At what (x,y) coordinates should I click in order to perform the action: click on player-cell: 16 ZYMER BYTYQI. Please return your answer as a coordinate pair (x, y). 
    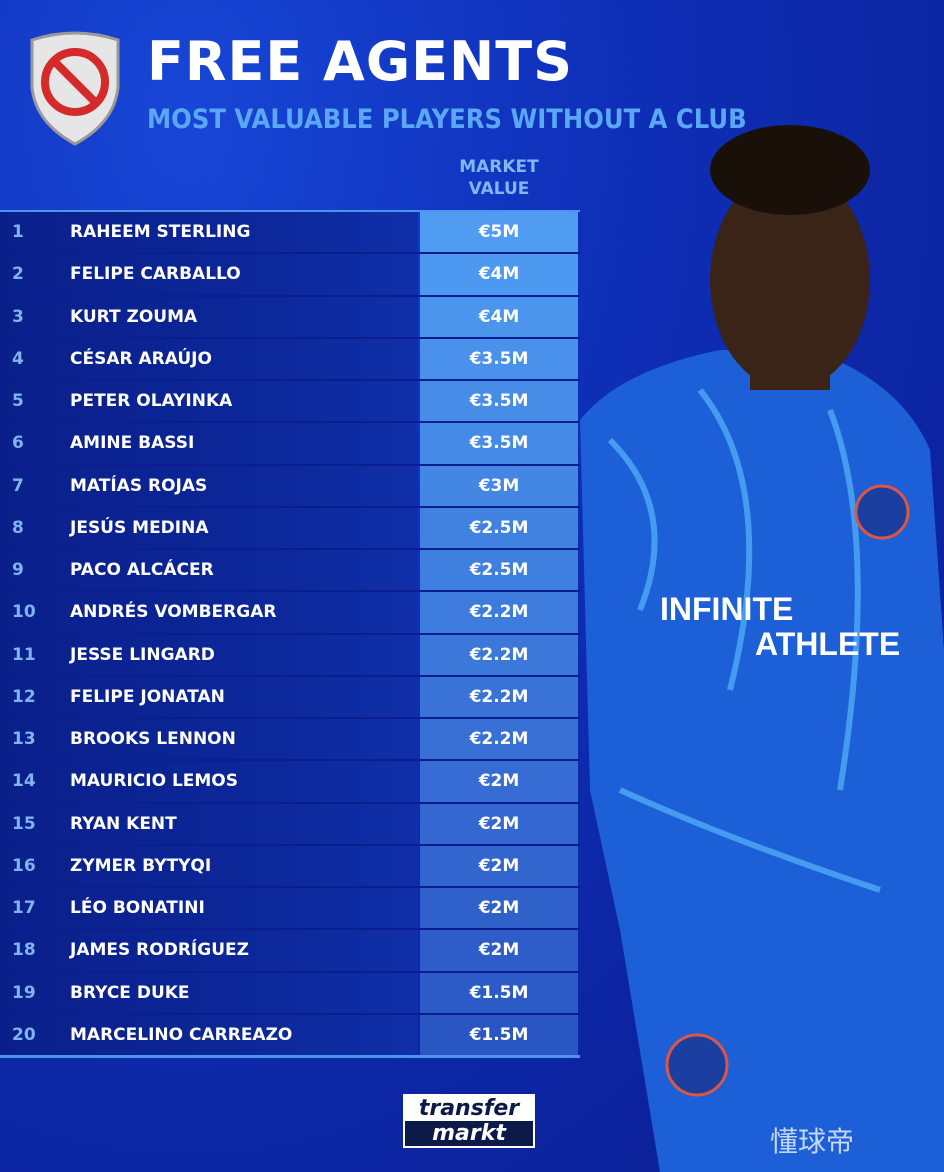
    Looking at the image, I should click on (209, 865).